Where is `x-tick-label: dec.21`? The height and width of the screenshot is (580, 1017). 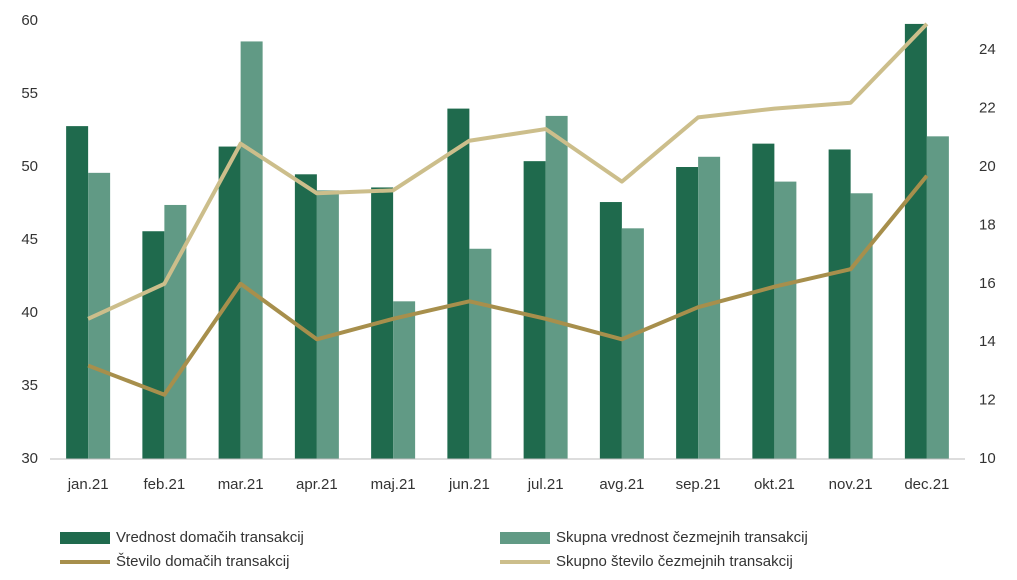
x-tick-label: dec.21 is located at coordinates (926, 484).